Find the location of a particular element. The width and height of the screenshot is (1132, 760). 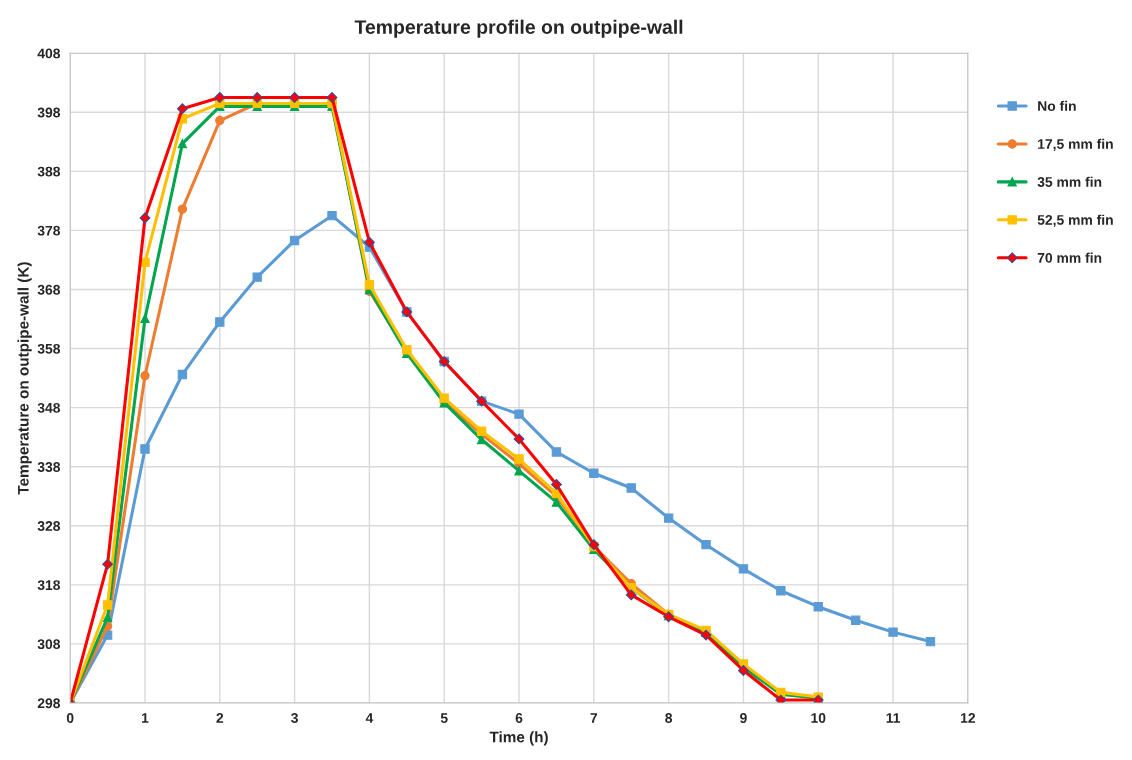

x-tick-label: 3 is located at coordinates (294, 718).